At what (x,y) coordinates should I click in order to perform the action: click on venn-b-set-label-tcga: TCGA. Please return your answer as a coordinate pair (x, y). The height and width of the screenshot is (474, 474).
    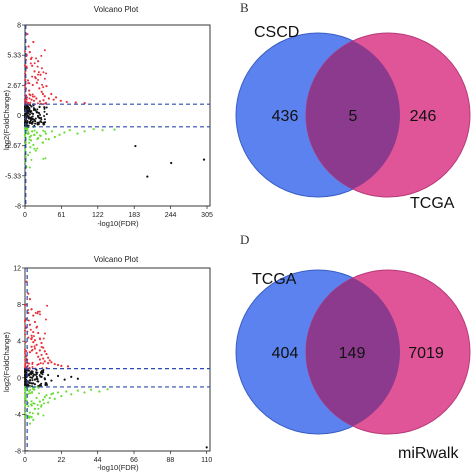
    Looking at the image, I should click on (432, 203).